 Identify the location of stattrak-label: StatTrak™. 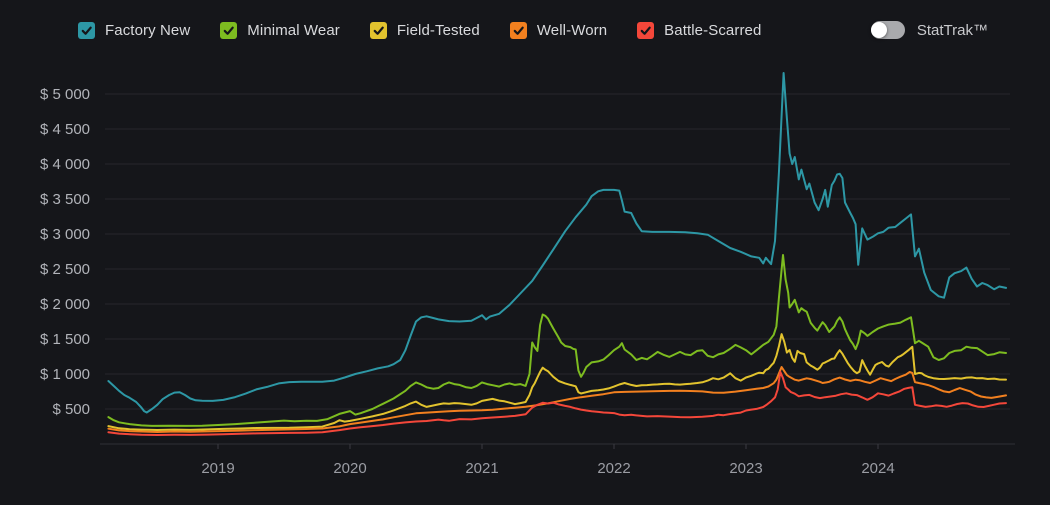
(952, 30).